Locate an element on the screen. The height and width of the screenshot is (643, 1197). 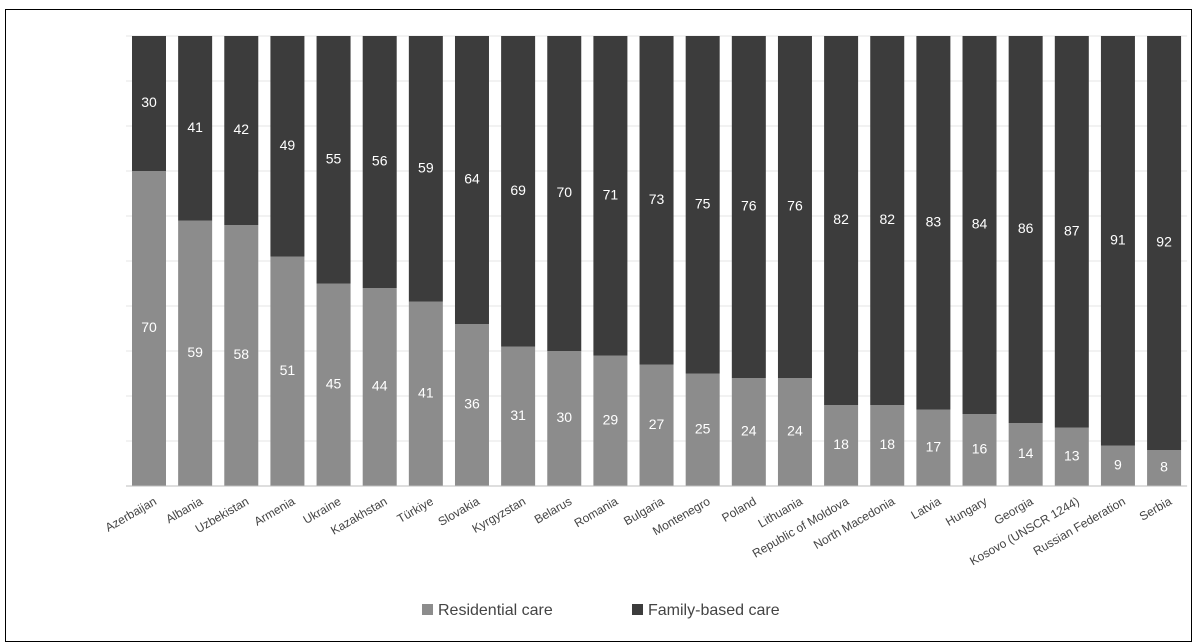
data-label-residential-care-hungary: 16 is located at coordinates (980, 449).